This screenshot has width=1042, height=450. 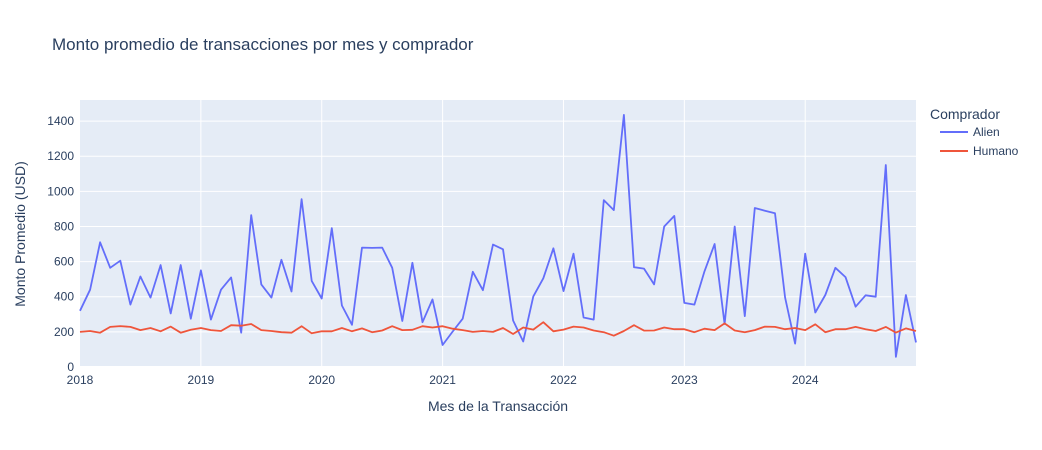 I want to click on x-axis-title: Mes de la Transacción, so click(x=498, y=406).